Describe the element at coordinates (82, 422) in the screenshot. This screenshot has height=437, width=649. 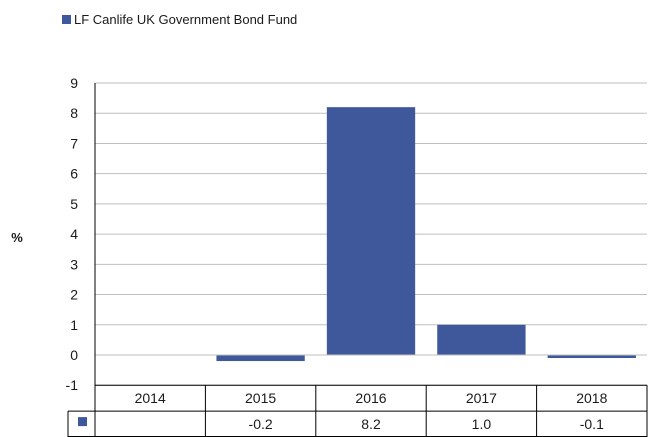
I see `table-legend-key` at that location.